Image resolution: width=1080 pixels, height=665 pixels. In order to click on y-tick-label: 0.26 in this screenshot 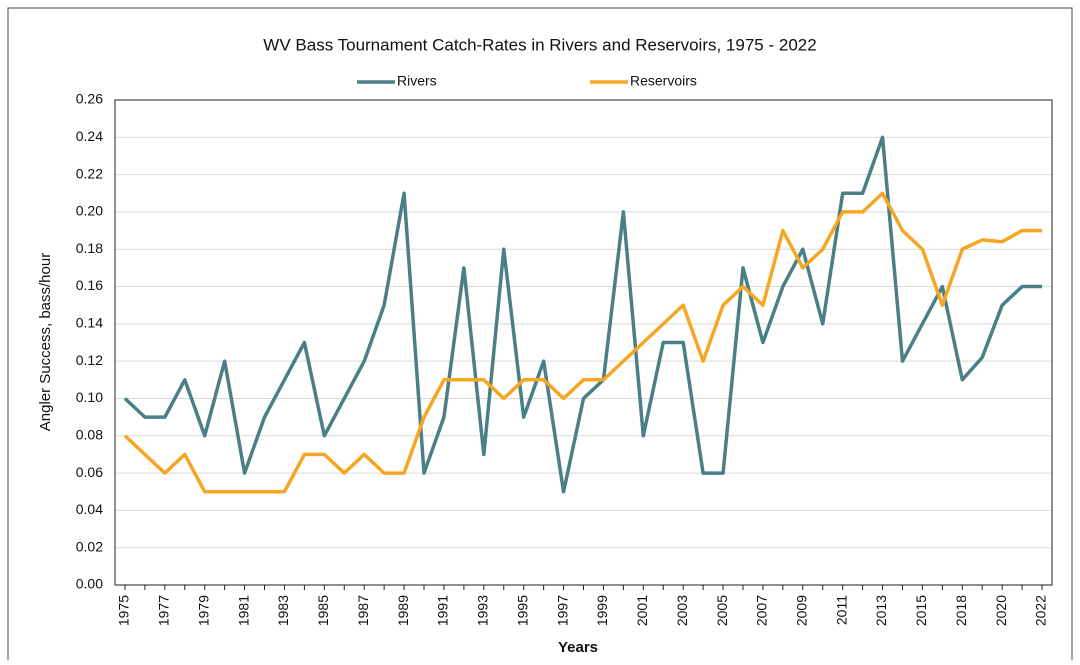, I will do `click(89, 99)`.